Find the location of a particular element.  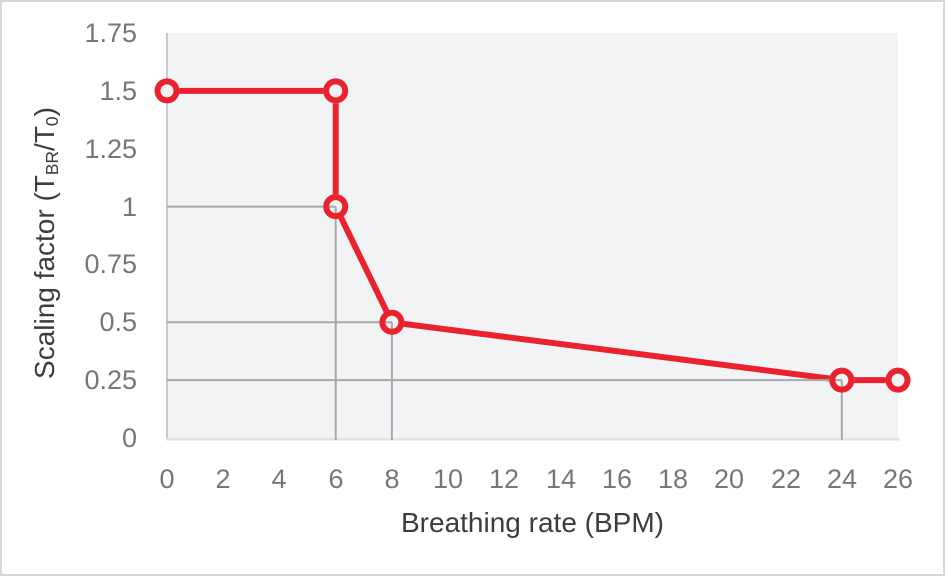

x-tick-label: 24 is located at coordinates (842, 479).